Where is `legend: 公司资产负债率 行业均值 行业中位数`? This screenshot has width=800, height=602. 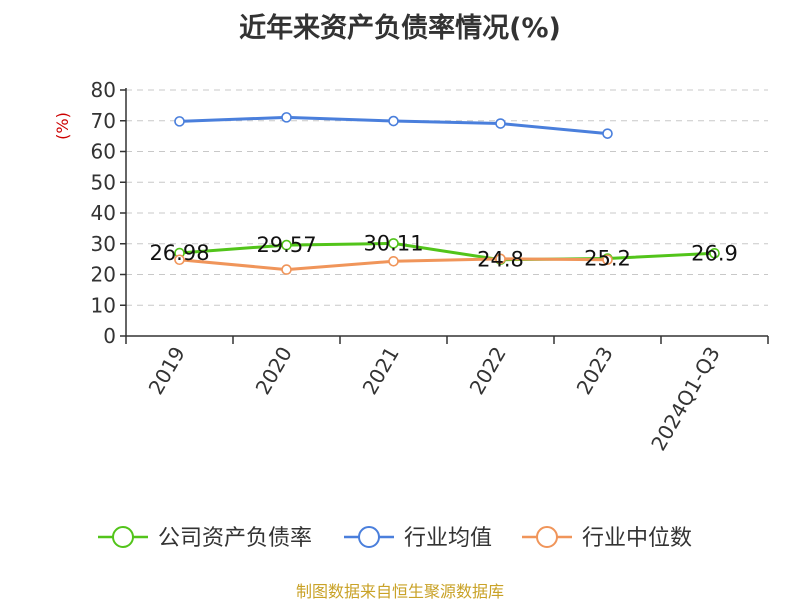 legend: 公司资产负债率 行业均值 行业中位数 is located at coordinates (395, 538).